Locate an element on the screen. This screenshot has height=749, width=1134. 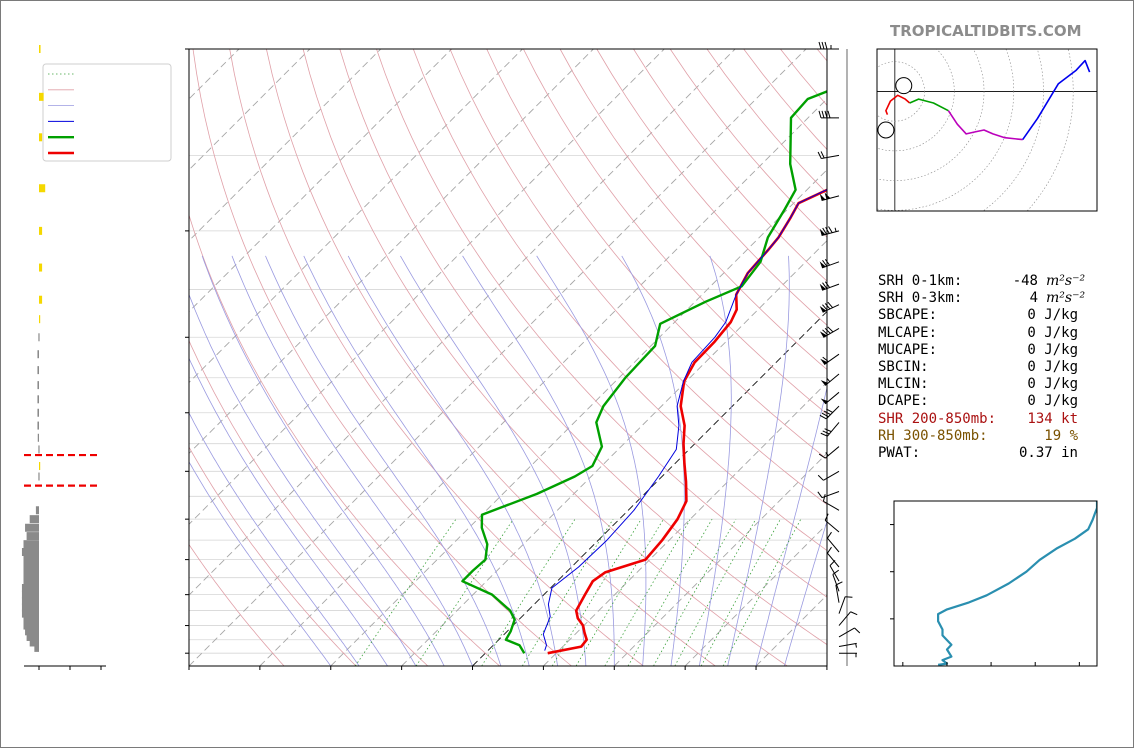
stat-row: SBCIN:0 J/kg is located at coordinates (993, 367).